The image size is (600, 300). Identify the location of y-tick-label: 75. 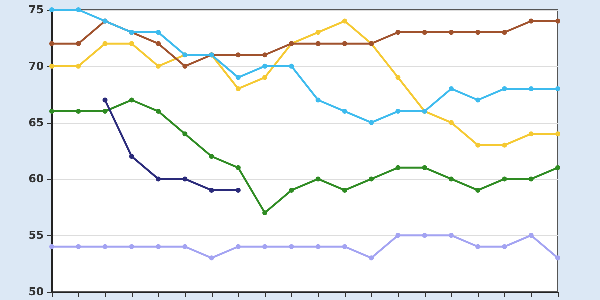
(36, 10).